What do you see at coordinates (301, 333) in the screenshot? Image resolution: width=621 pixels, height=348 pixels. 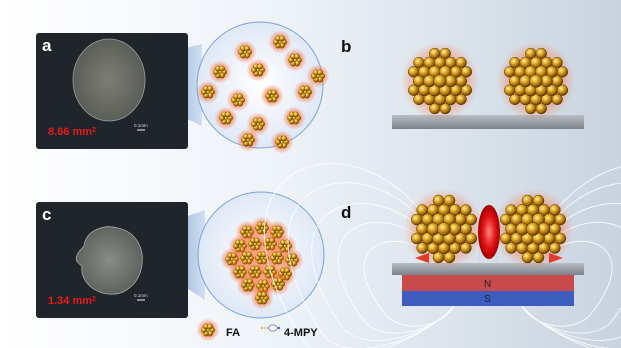 I see `legend-mpy-label: 4-MPY` at bounding box center [301, 333].